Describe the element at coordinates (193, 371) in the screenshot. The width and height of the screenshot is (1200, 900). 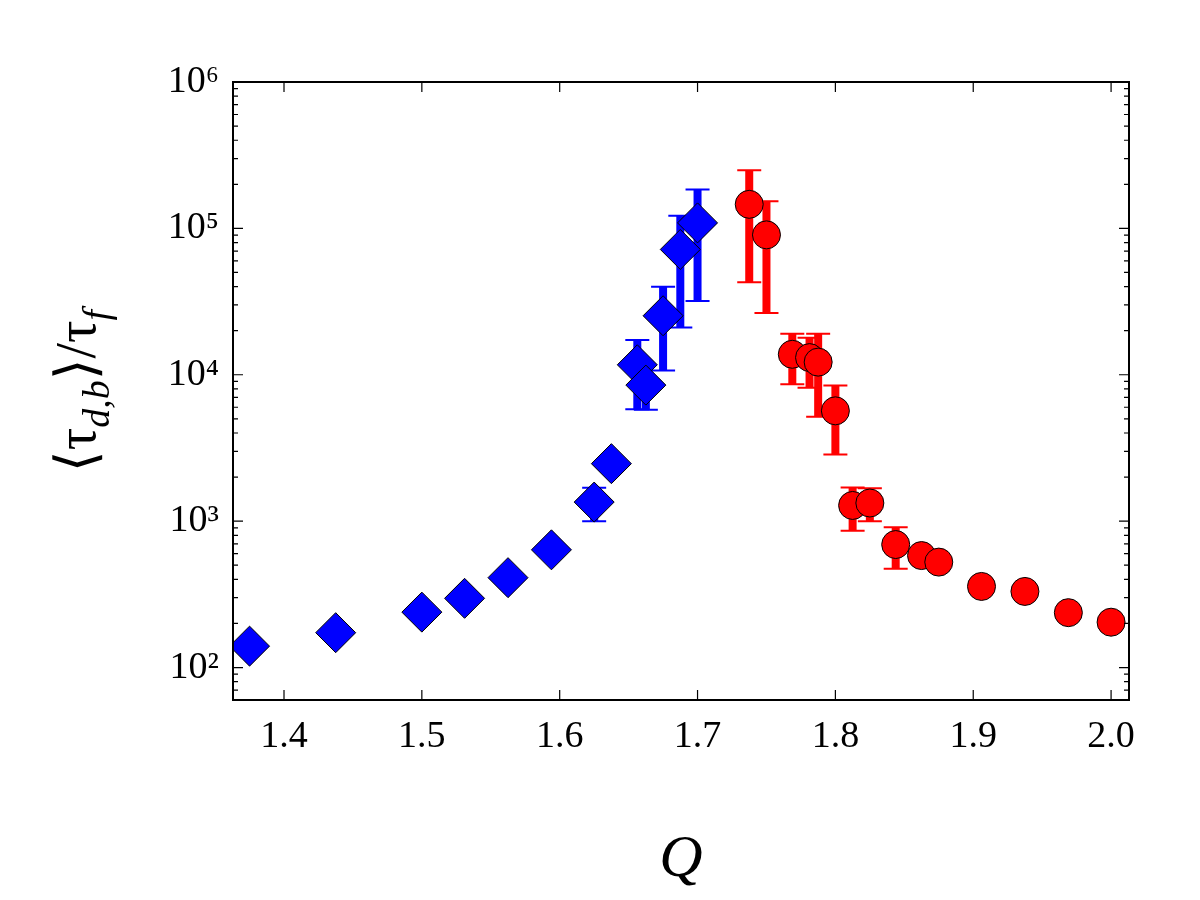
I see `y-tick-label: 10⁴` at that location.